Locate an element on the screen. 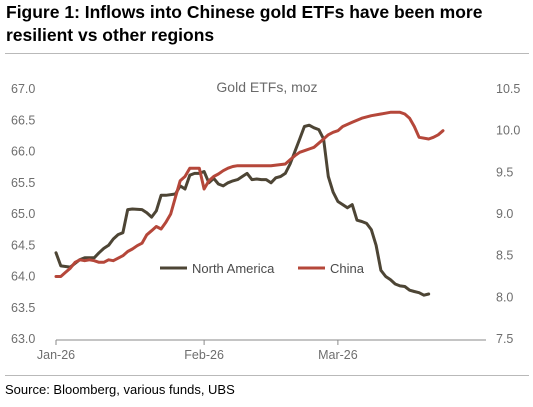 This screenshot has height=407, width=533. y-right-tick-label: 10.5 is located at coordinates (508, 89).